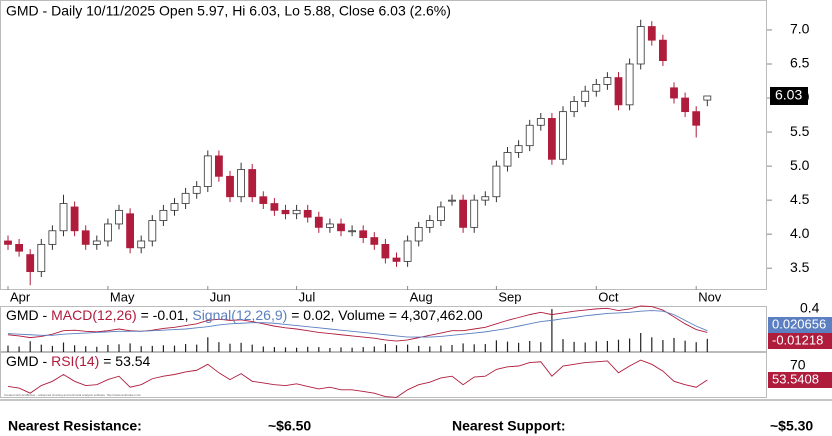 This screenshot has height=436, width=832. I want to click on rsi-line, so click(357, 378).